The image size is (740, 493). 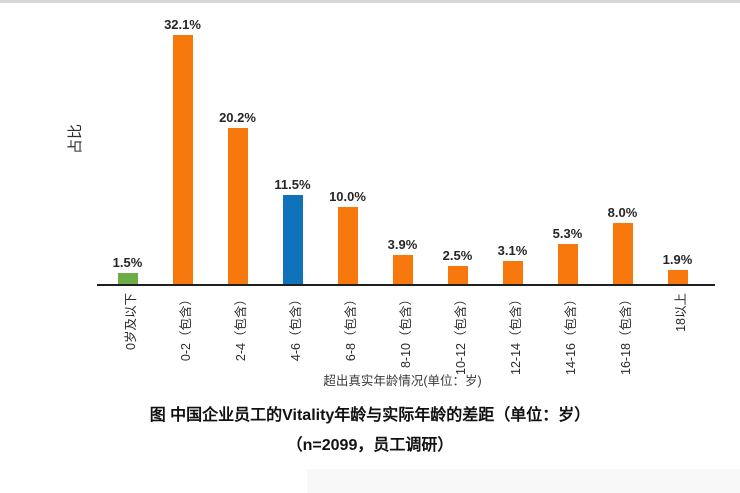 I want to click on x-tick-label: 10-12（包含）, so click(x=460, y=334).